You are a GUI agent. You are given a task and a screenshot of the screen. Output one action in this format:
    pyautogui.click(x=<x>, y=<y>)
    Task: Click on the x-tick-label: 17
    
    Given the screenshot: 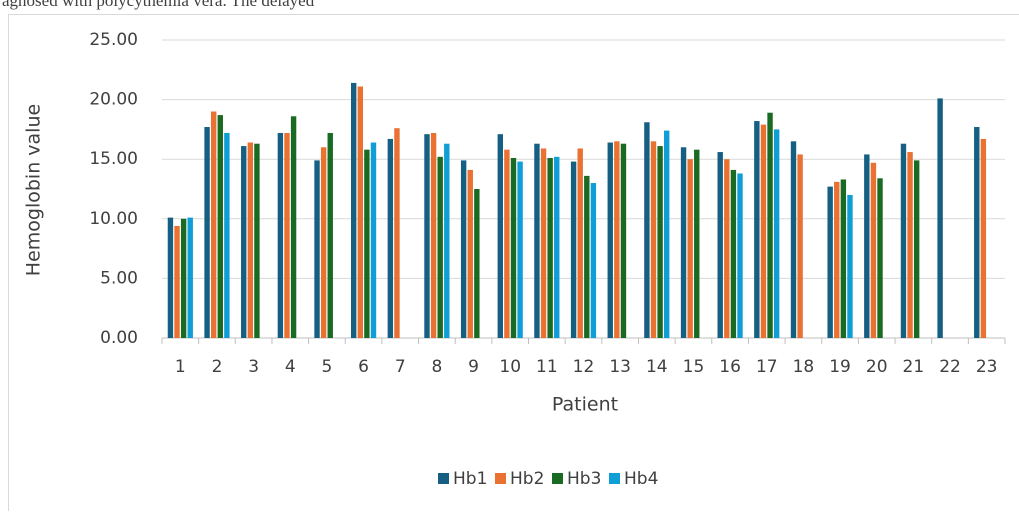 What is the action you would take?
    pyautogui.click(x=767, y=367)
    